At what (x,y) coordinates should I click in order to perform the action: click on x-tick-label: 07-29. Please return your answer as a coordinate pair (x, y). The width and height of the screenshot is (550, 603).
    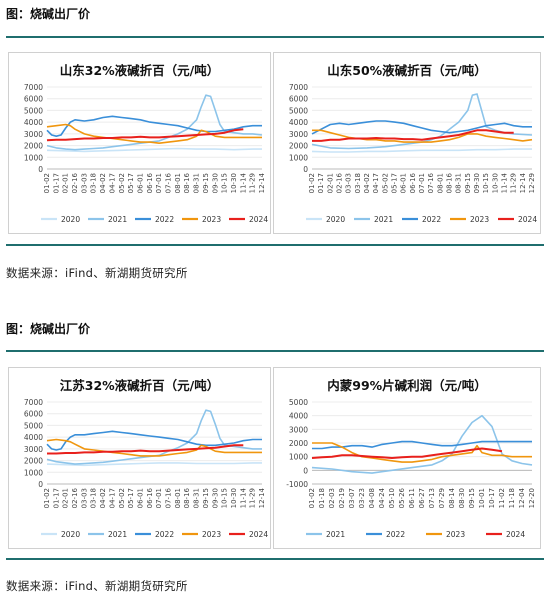
    Looking at the image, I should click on (442, 498).